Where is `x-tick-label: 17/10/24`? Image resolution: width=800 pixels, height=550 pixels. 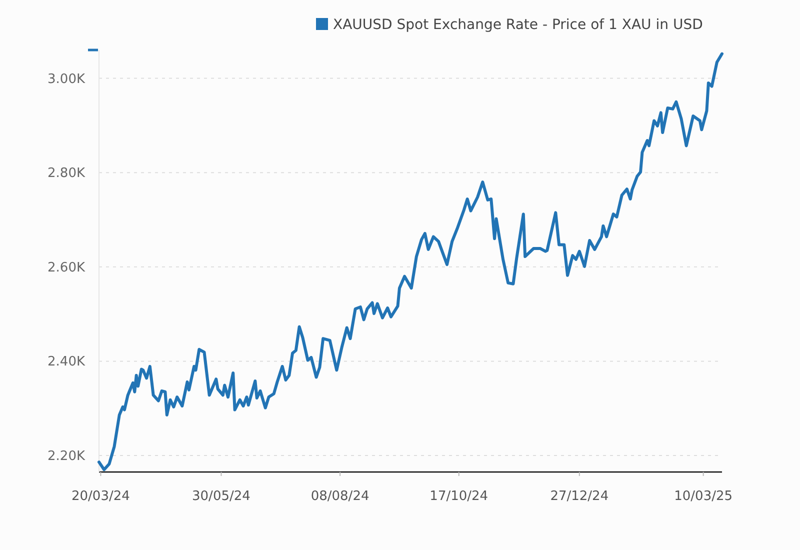
x-tick-label: 17/10/24 is located at coordinates (459, 496).